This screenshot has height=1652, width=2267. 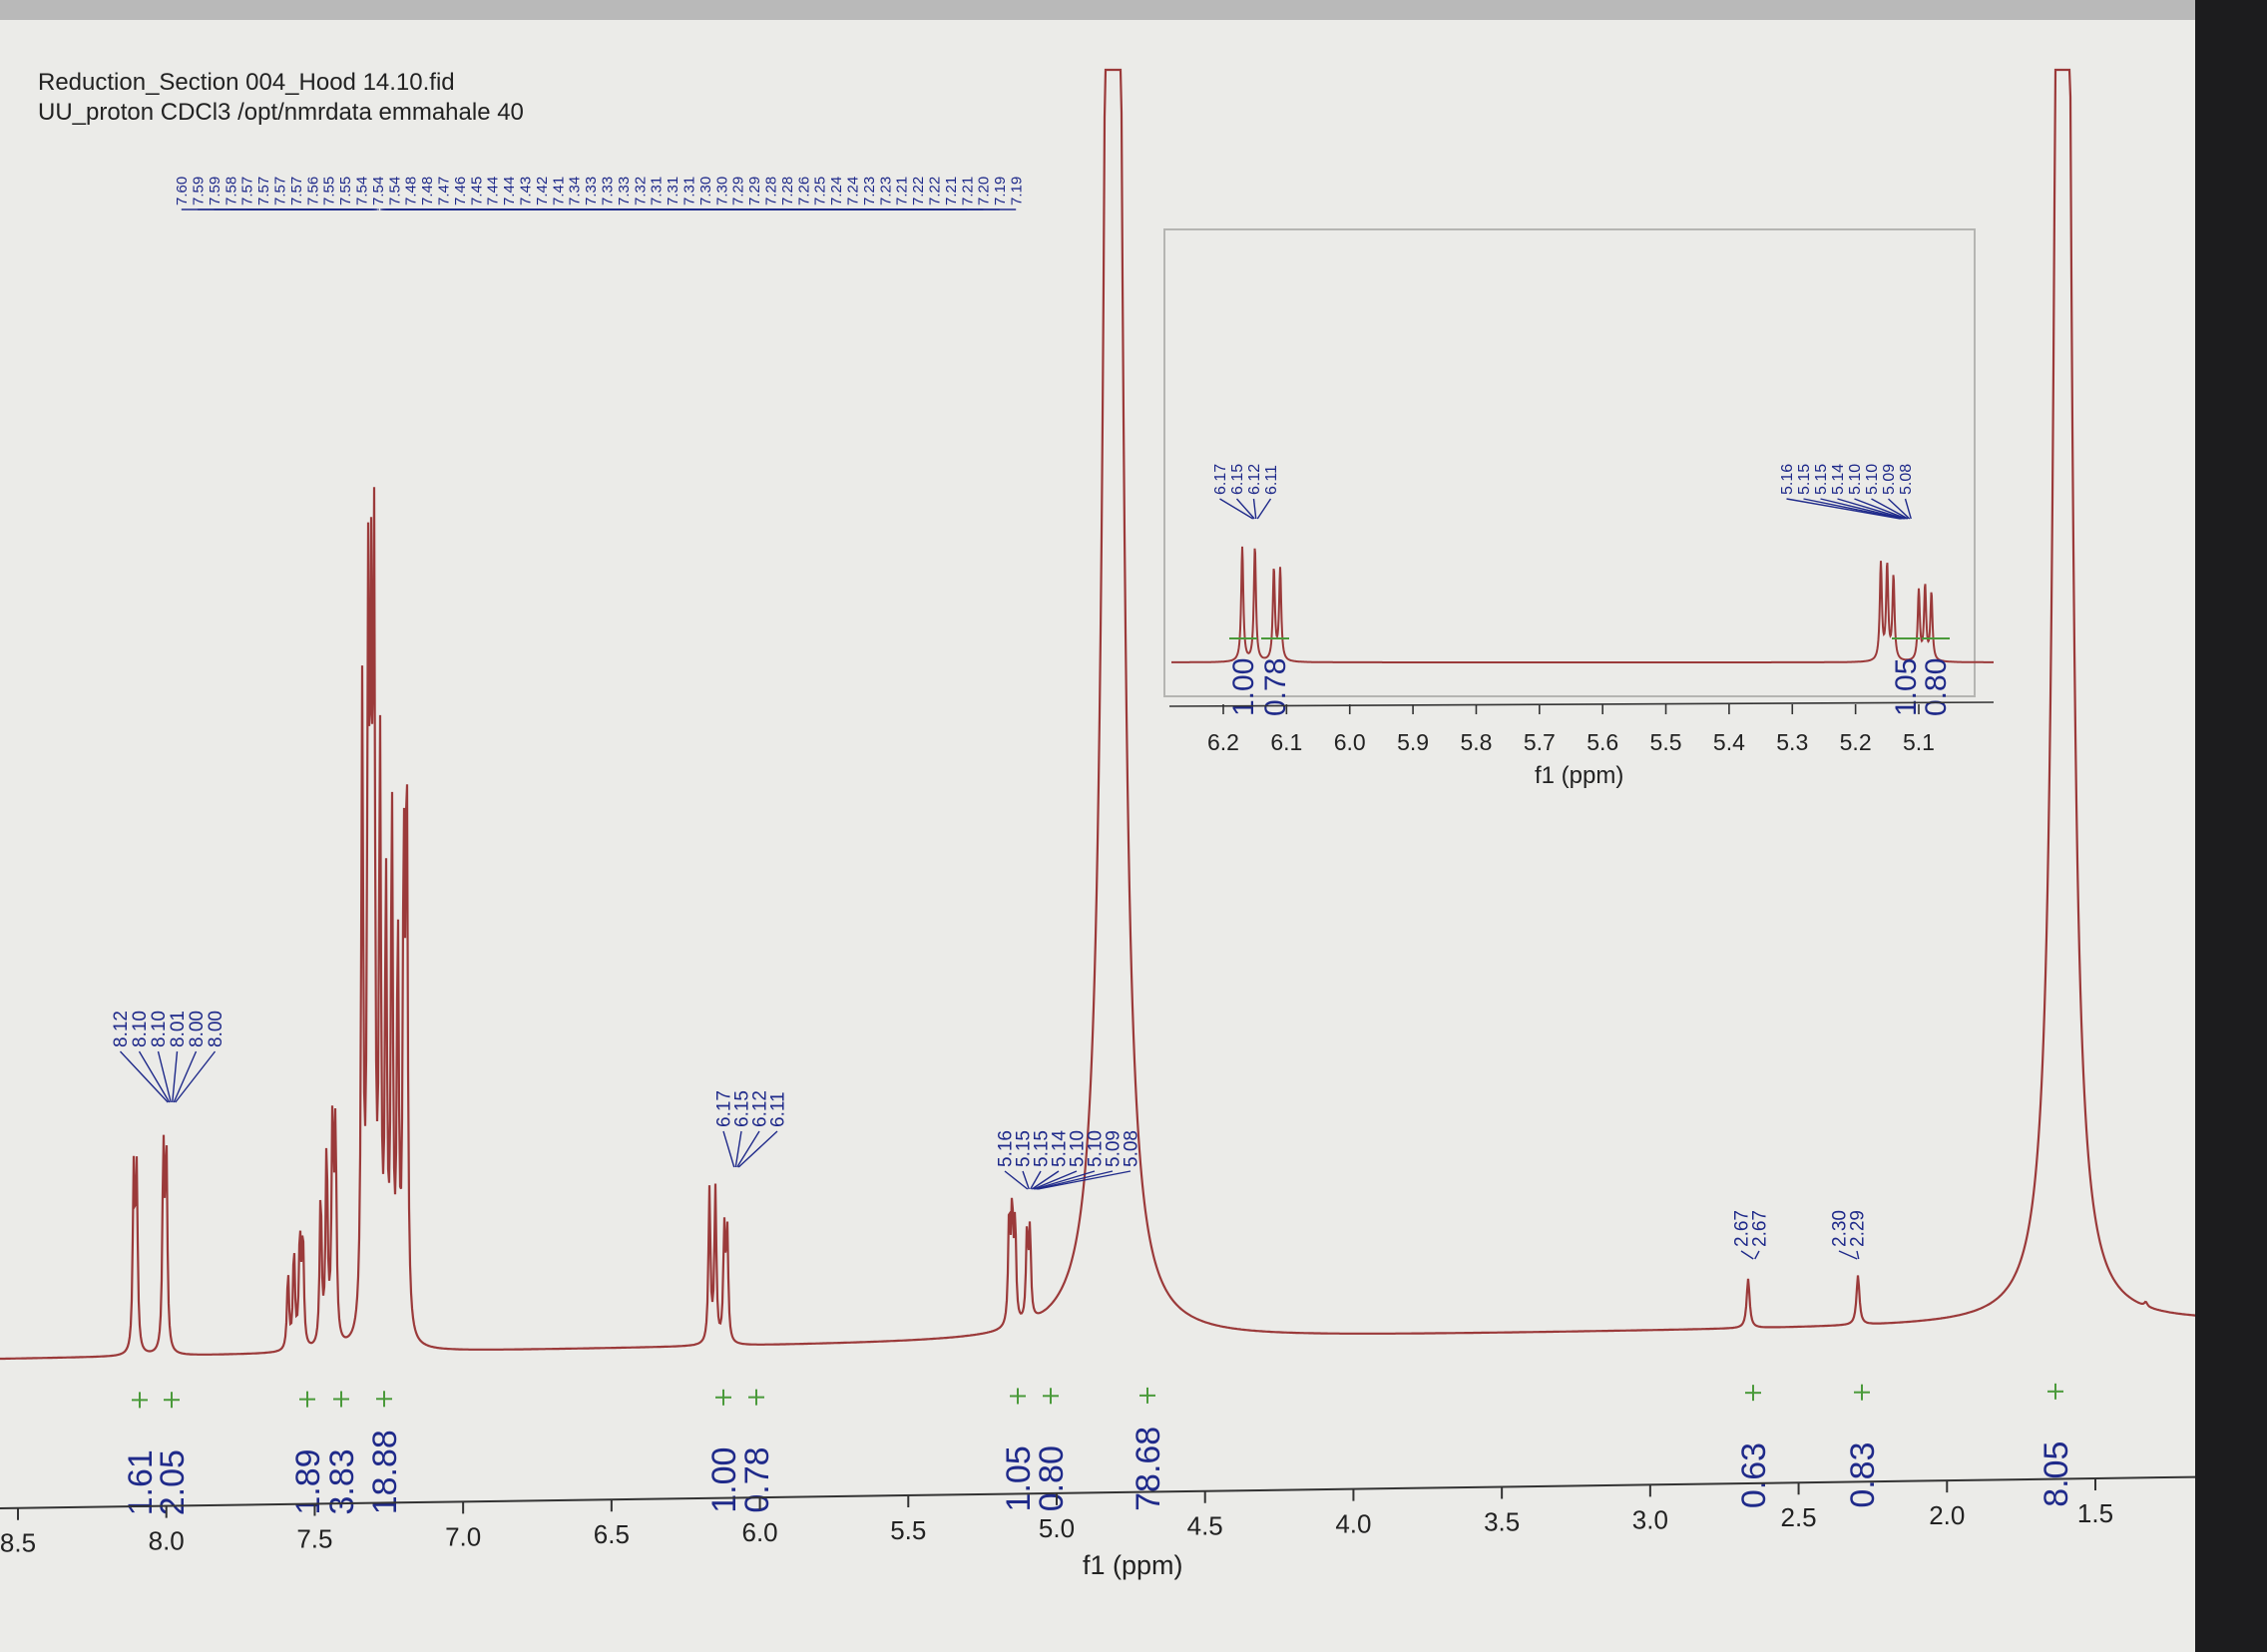 What do you see at coordinates (1254, 509) in the screenshot?
I see `inset-peak-label-6ppm-leader` at bounding box center [1254, 509].